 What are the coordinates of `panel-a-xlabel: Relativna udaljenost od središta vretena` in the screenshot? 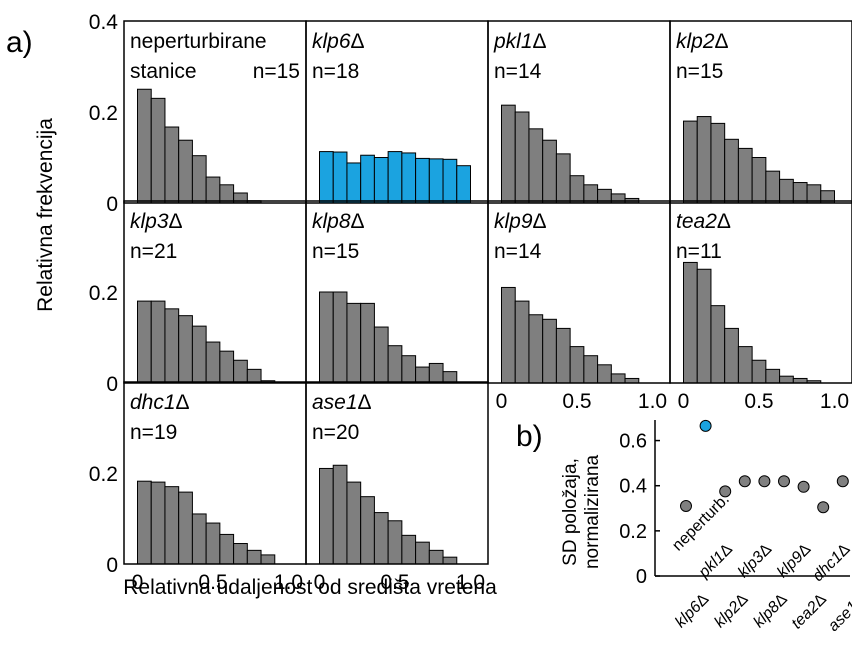 It's located at (310, 587).